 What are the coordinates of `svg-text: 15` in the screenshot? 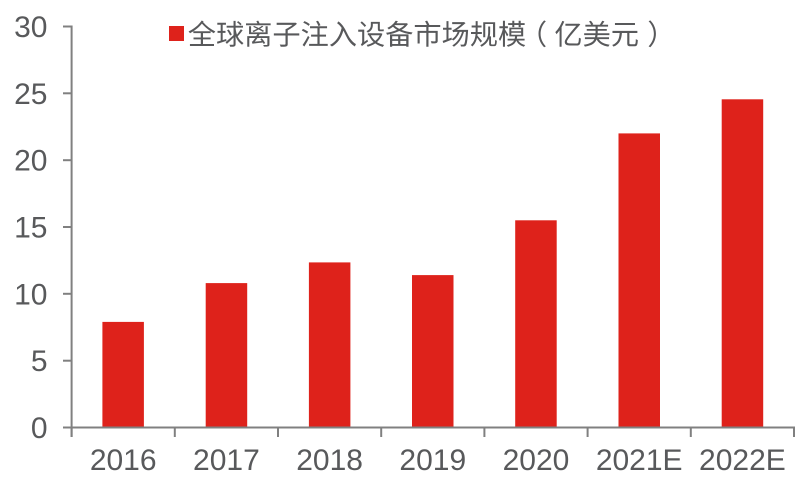 It's located at (30, 228).